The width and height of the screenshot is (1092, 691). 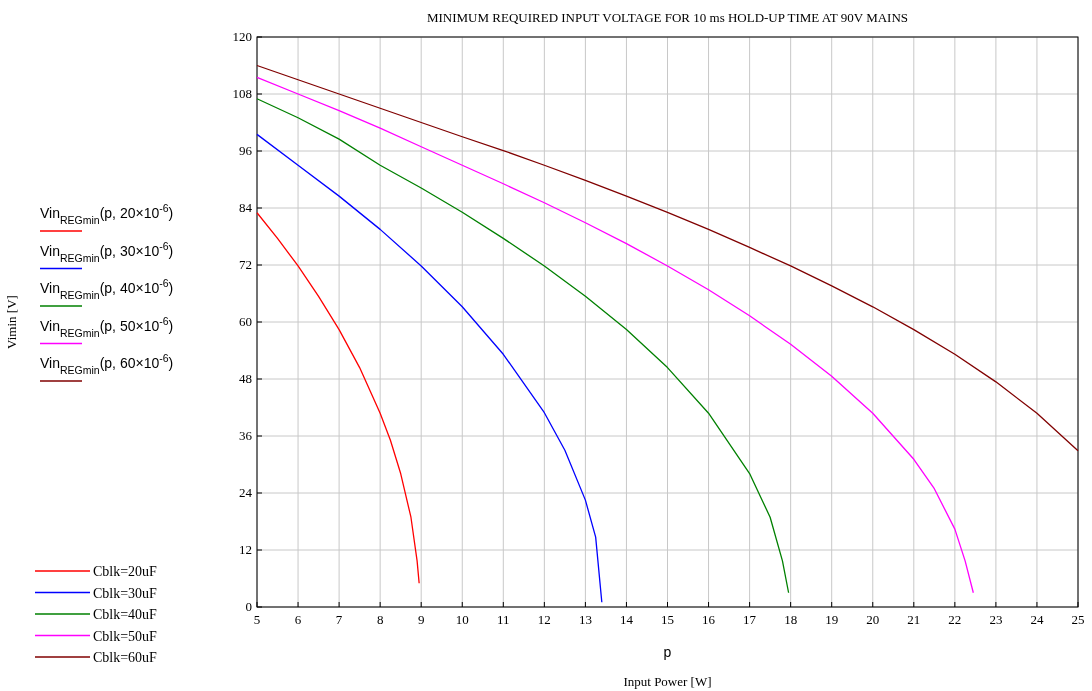 What do you see at coordinates (107, 364) in the screenshot?
I see `text: Vin$_{REGmin}$(p, 60×10$^{-6}$)` at bounding box center [107, 364].